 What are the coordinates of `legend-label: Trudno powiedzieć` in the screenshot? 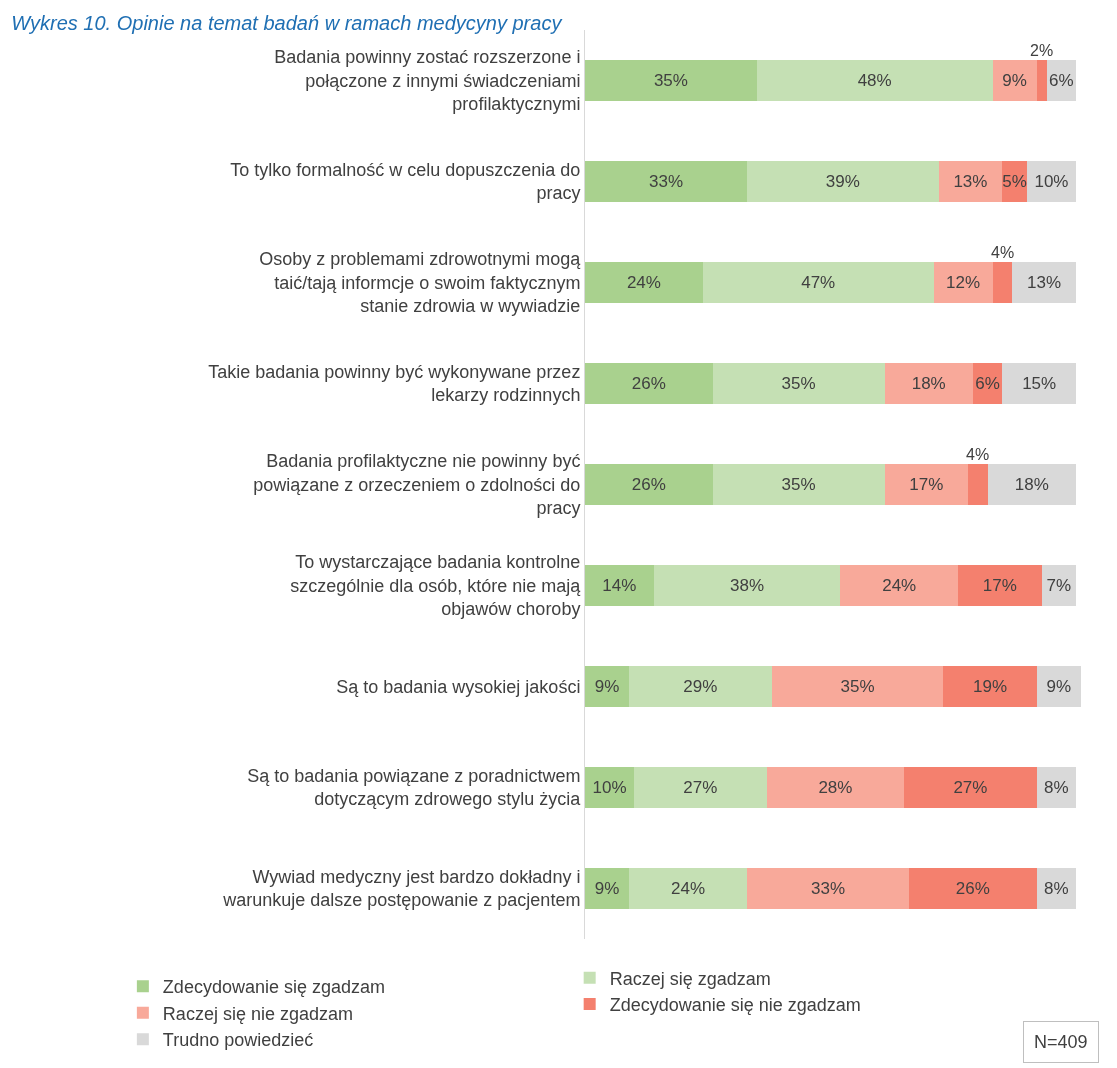 It's located at (238, 1040).